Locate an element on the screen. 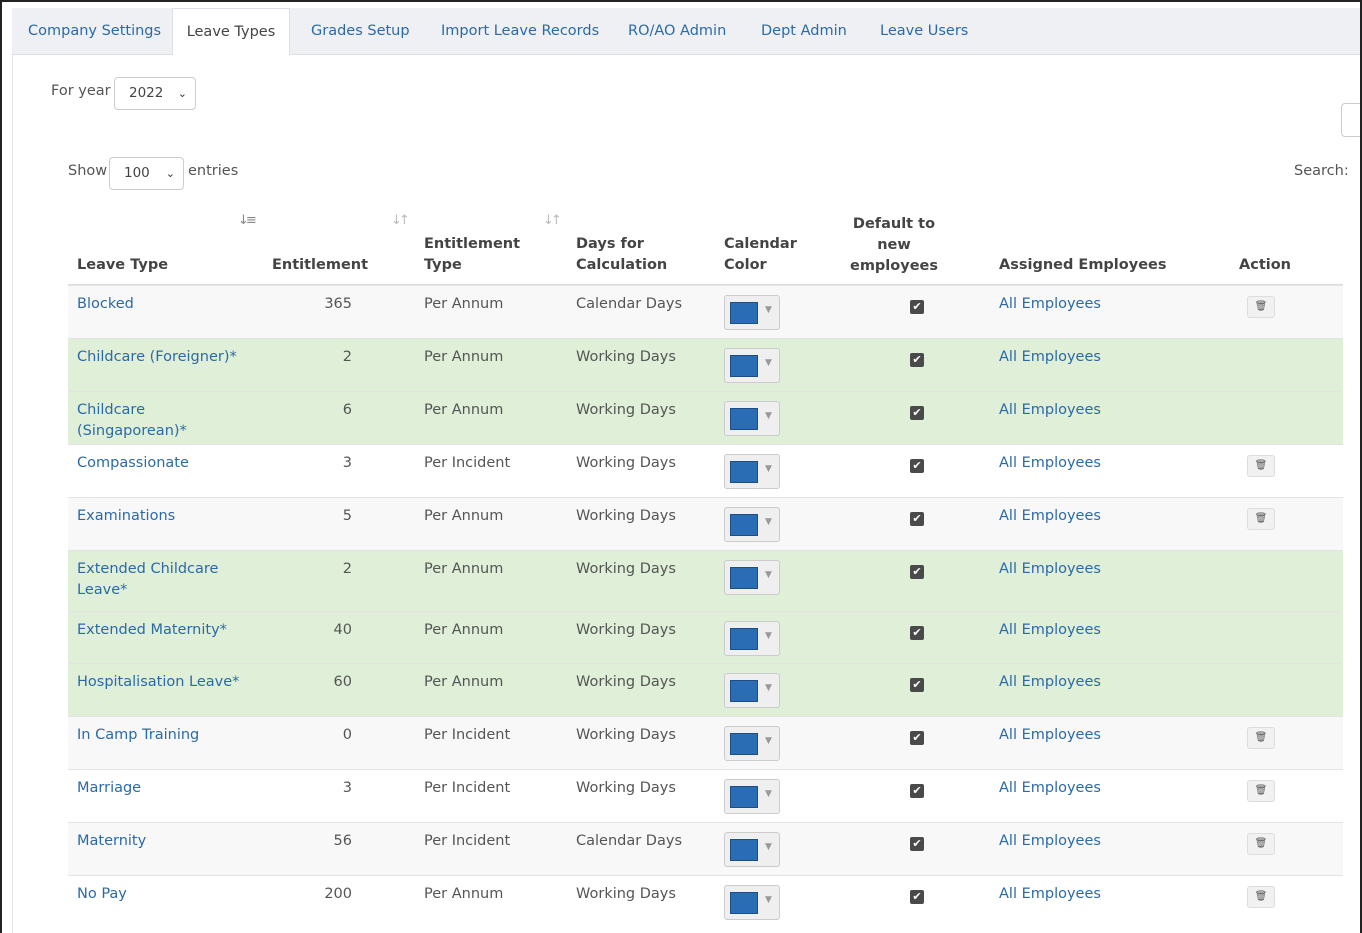  tab-company-settings: Company Settings is located at coordinates (95, 31).